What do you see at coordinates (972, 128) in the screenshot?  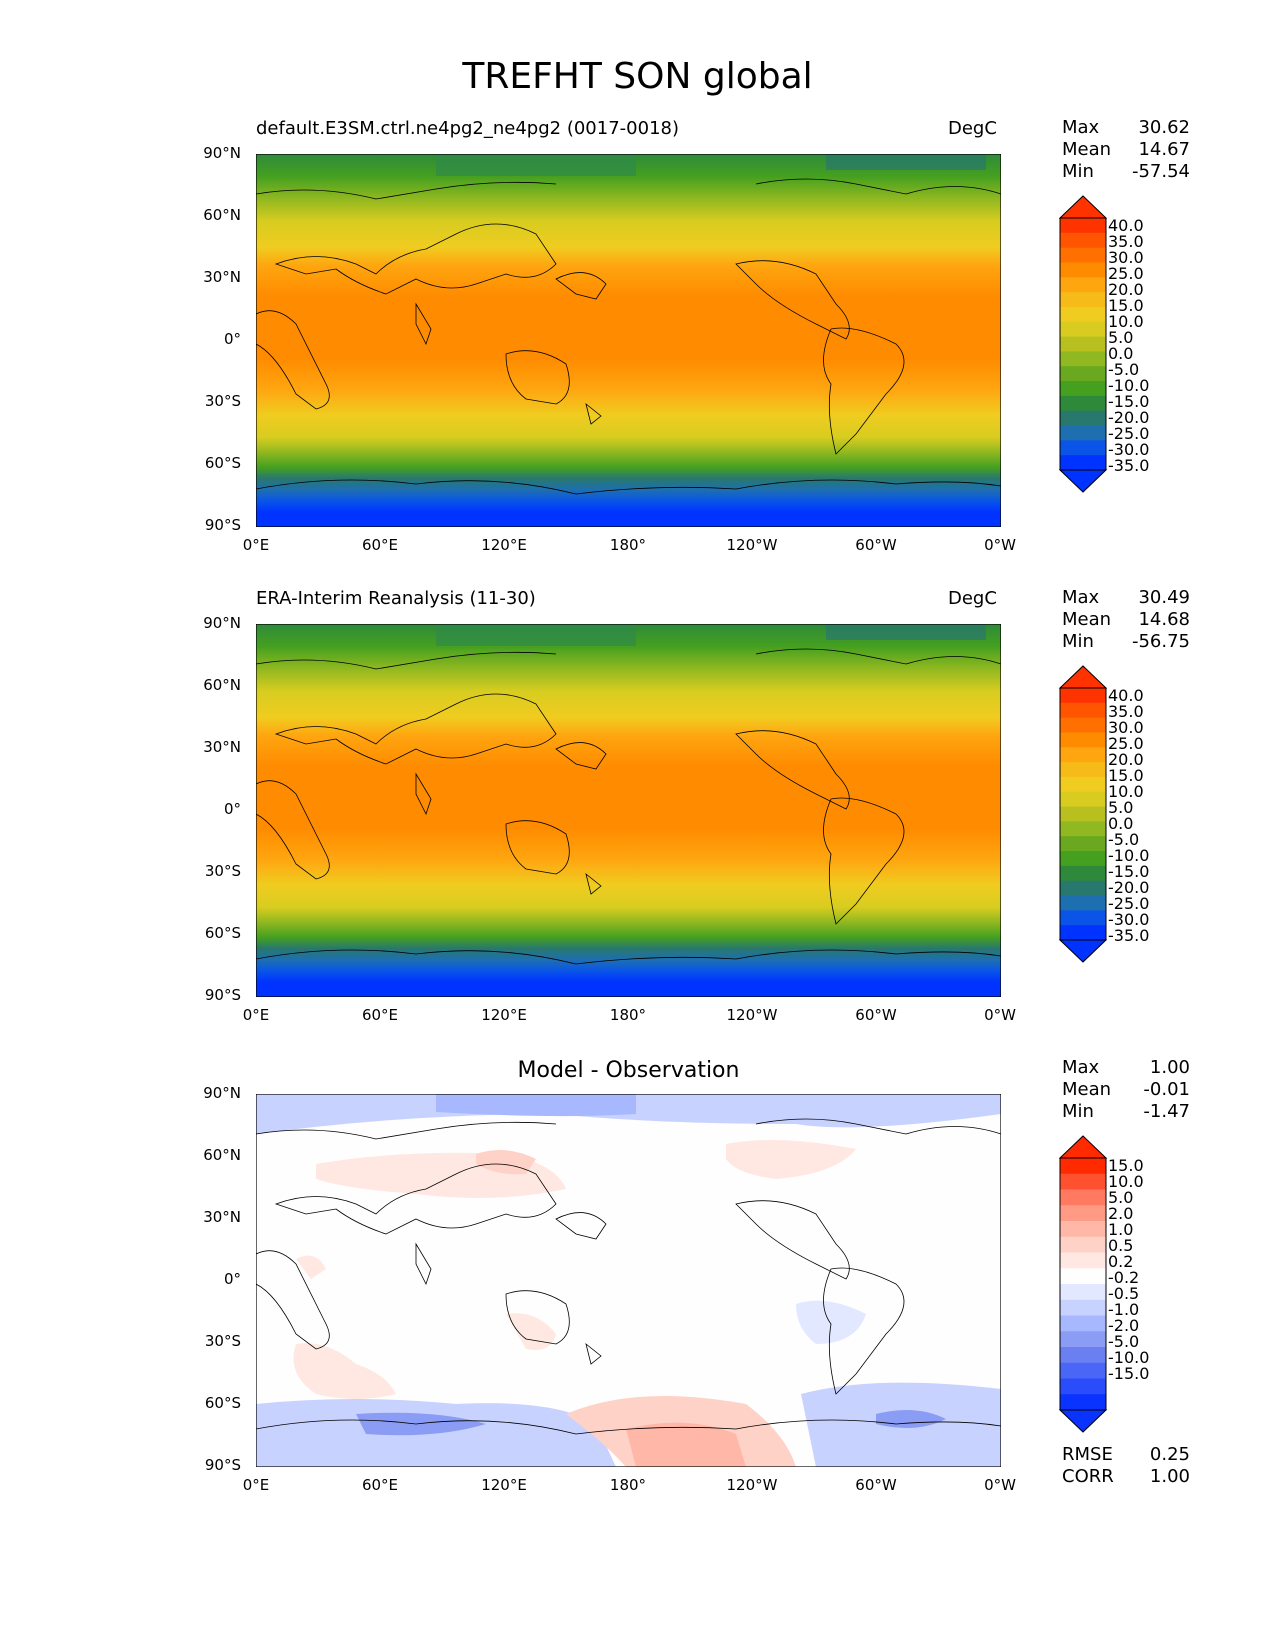 I see `panel1-units: DegC` at bounding box center [972, 128].